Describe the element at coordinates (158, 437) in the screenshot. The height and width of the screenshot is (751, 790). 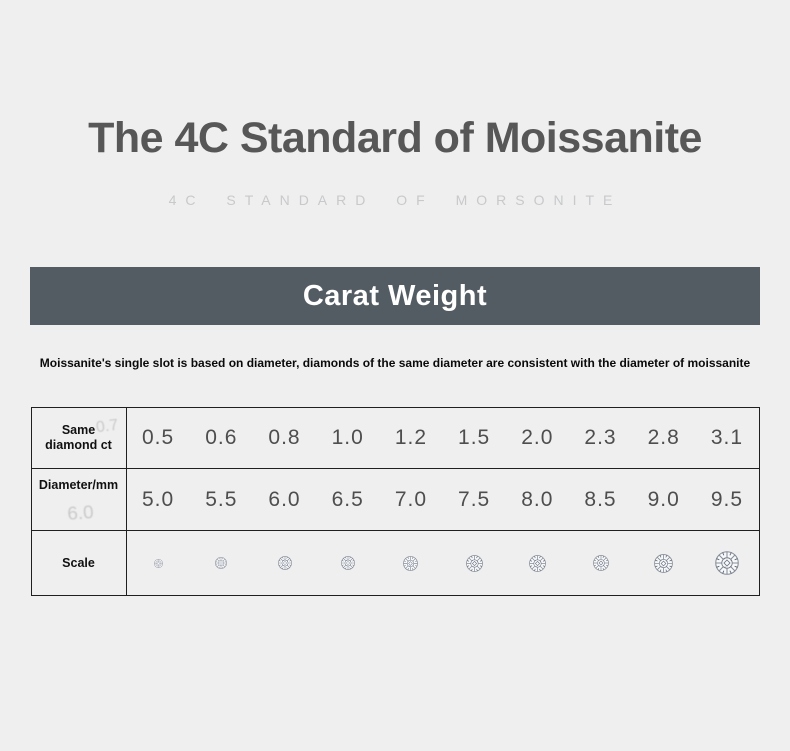
I see `carat-value: 0.5` at that location.